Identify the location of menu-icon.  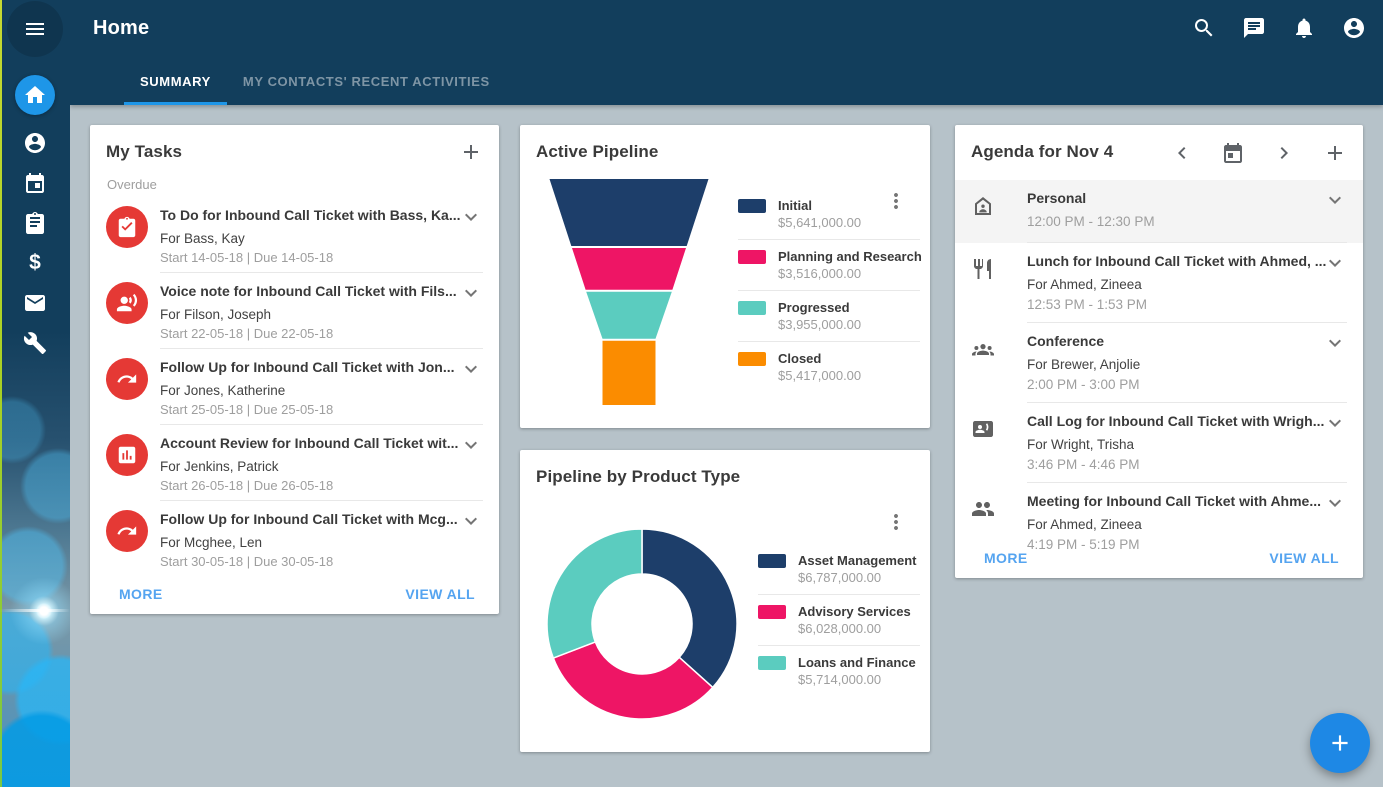
(35, 29).